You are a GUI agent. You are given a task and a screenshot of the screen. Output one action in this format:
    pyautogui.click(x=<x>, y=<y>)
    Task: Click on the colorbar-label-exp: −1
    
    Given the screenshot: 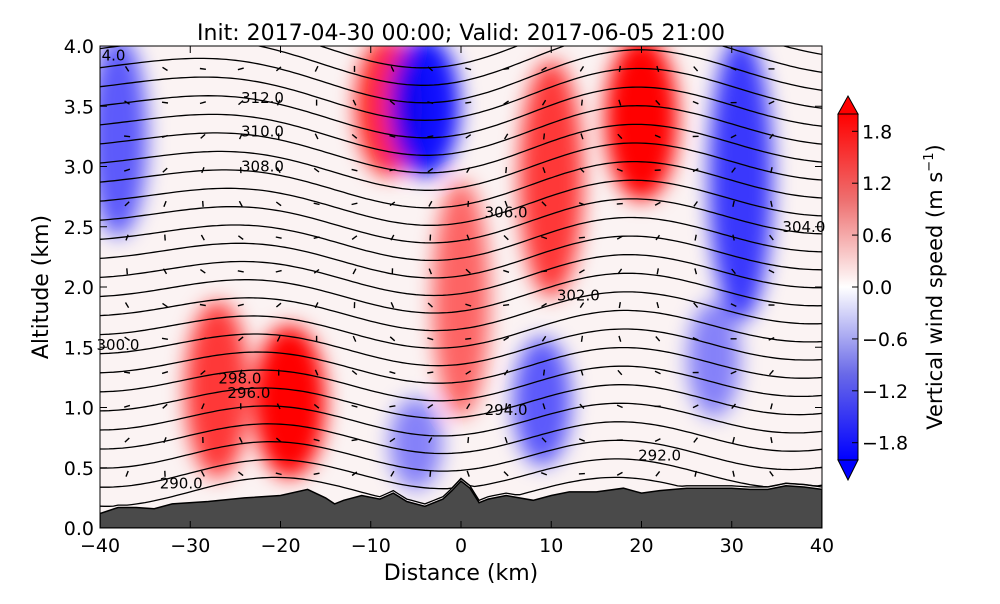 What is the action you would take?
    pyautogui.click(x=929, y=162)
    